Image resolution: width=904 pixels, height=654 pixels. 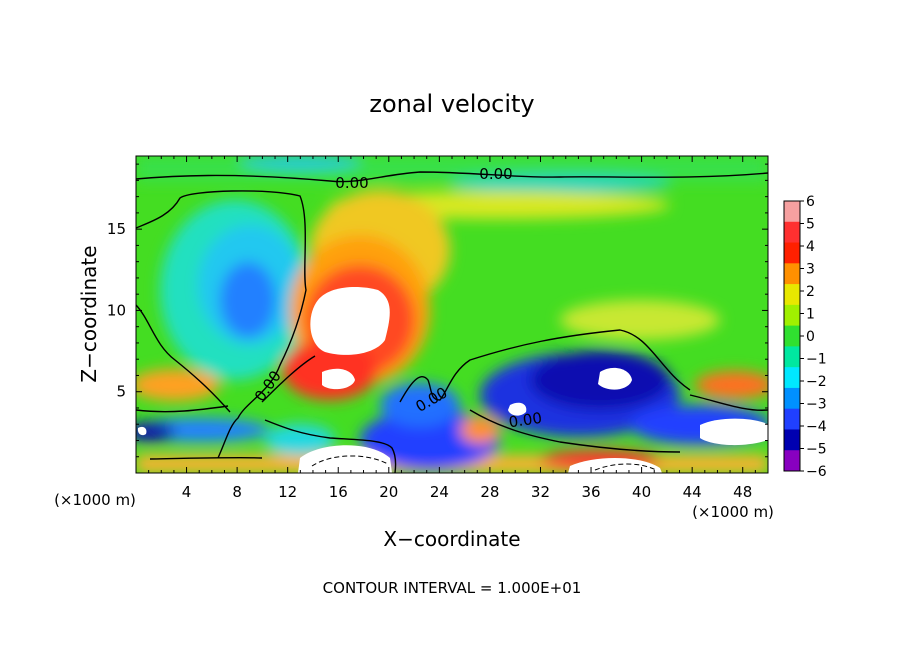 I want to click on colorbar-label: −5, so click(x=816, y=450).